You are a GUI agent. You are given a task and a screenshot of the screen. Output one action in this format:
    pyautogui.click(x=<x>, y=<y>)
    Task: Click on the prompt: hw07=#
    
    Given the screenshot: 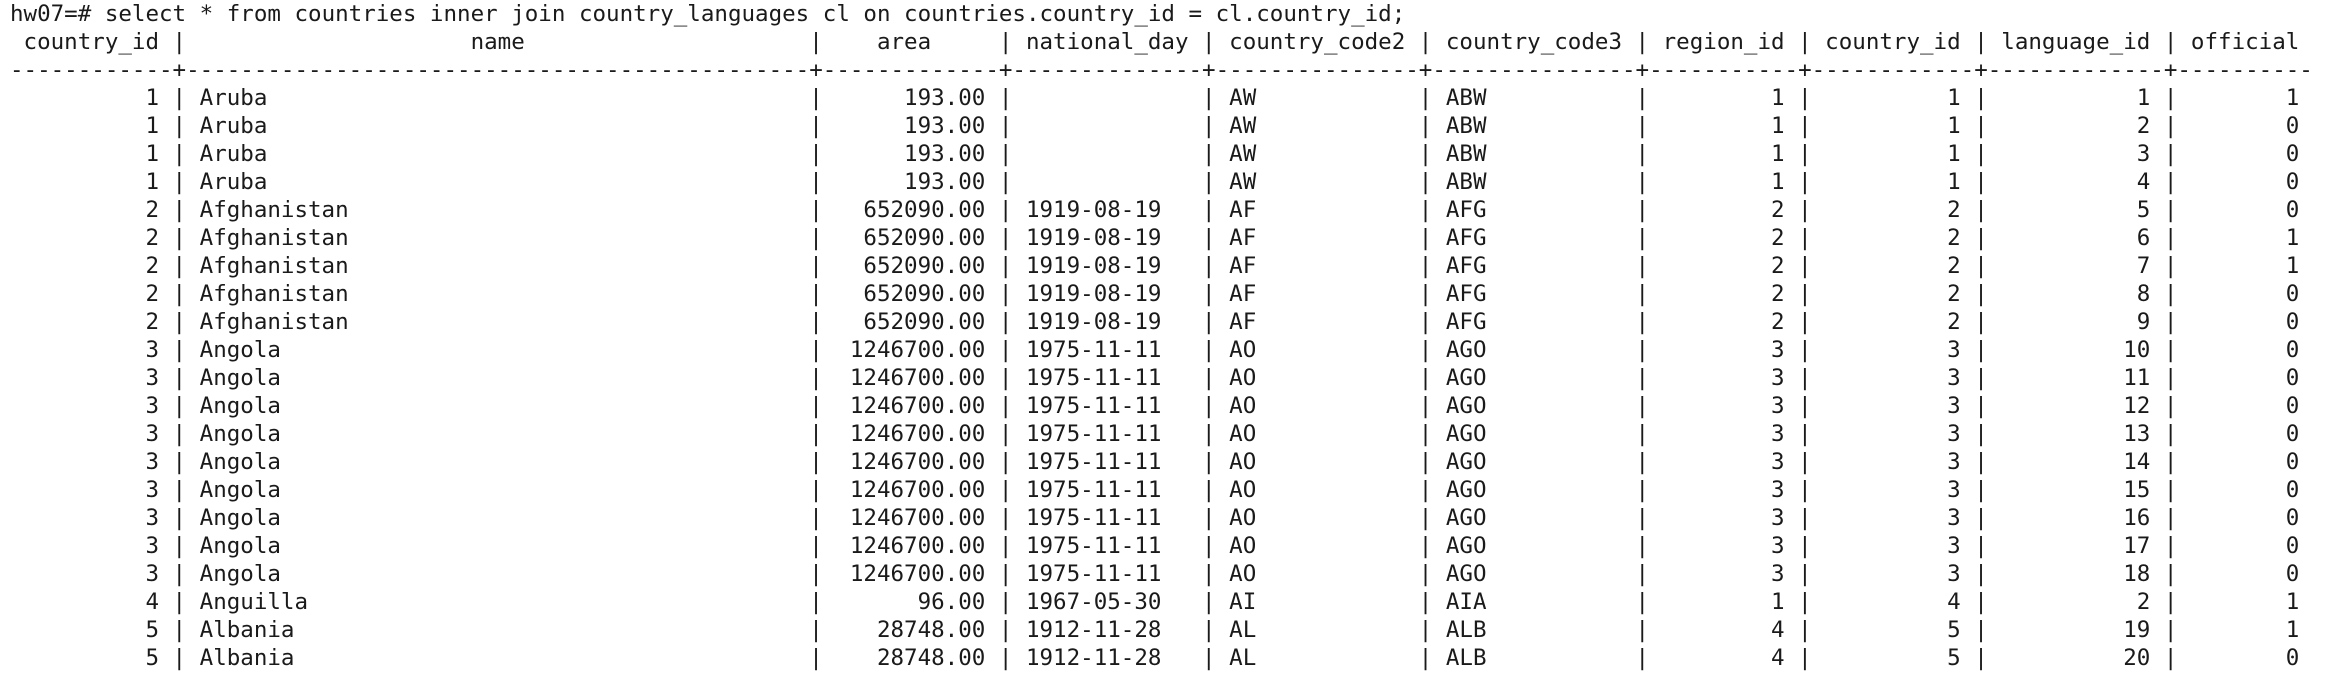 What is the action you would take?
    pyautogui.click(x=57, y=14)
    